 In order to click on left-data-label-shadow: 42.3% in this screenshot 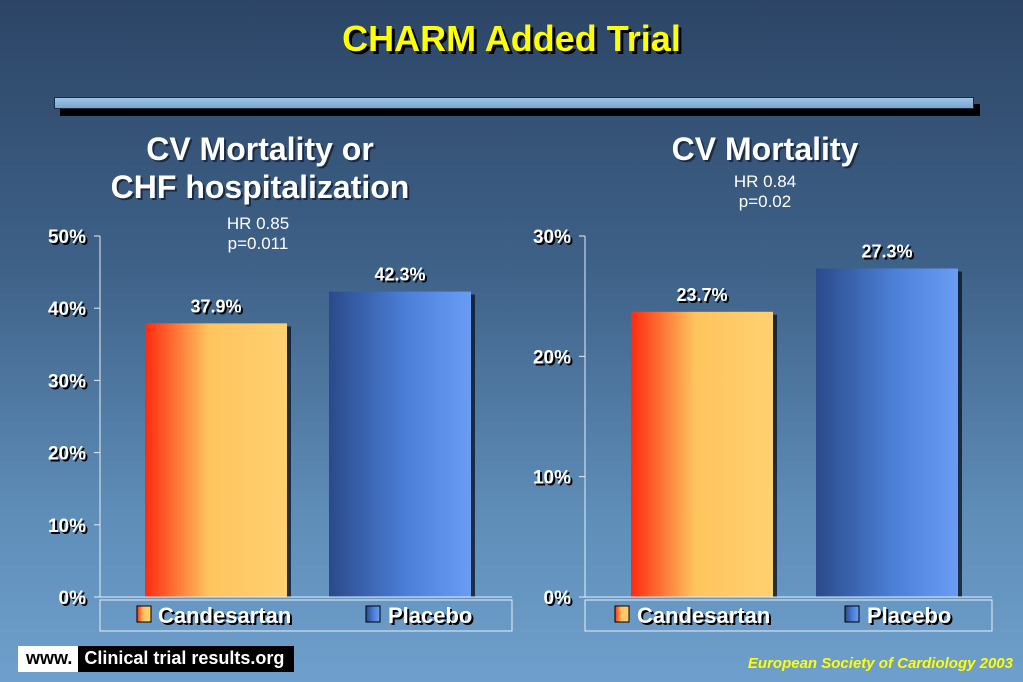, I will do `click(401, 277)`.